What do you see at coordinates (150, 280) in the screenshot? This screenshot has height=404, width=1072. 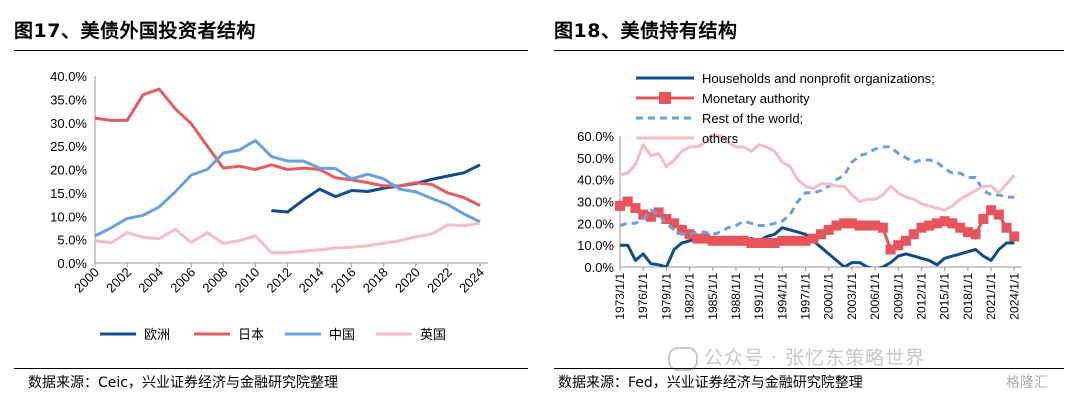 I see `left-x-tick-label: 2004` at bounding box center [150, 280].